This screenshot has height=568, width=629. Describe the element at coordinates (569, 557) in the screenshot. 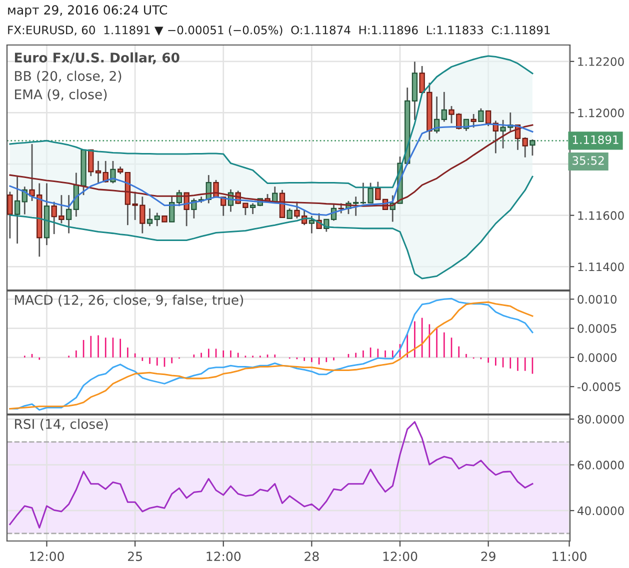

I see `x-tick-label: 11:00` at that location.